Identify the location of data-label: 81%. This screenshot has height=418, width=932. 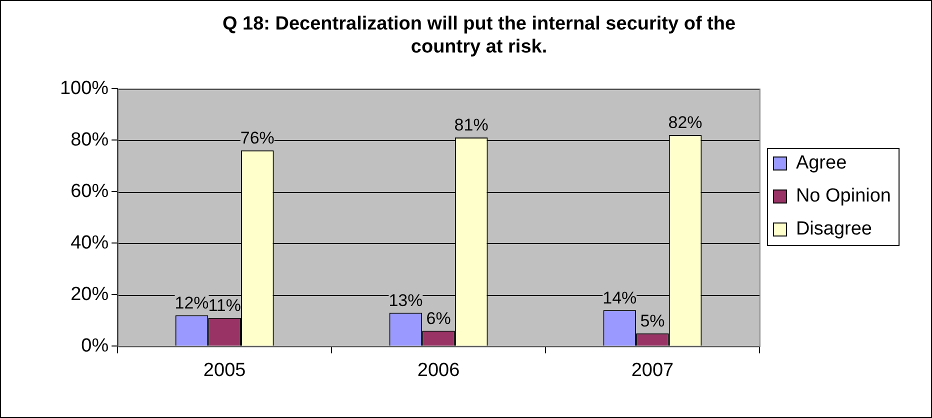
(471, 125).